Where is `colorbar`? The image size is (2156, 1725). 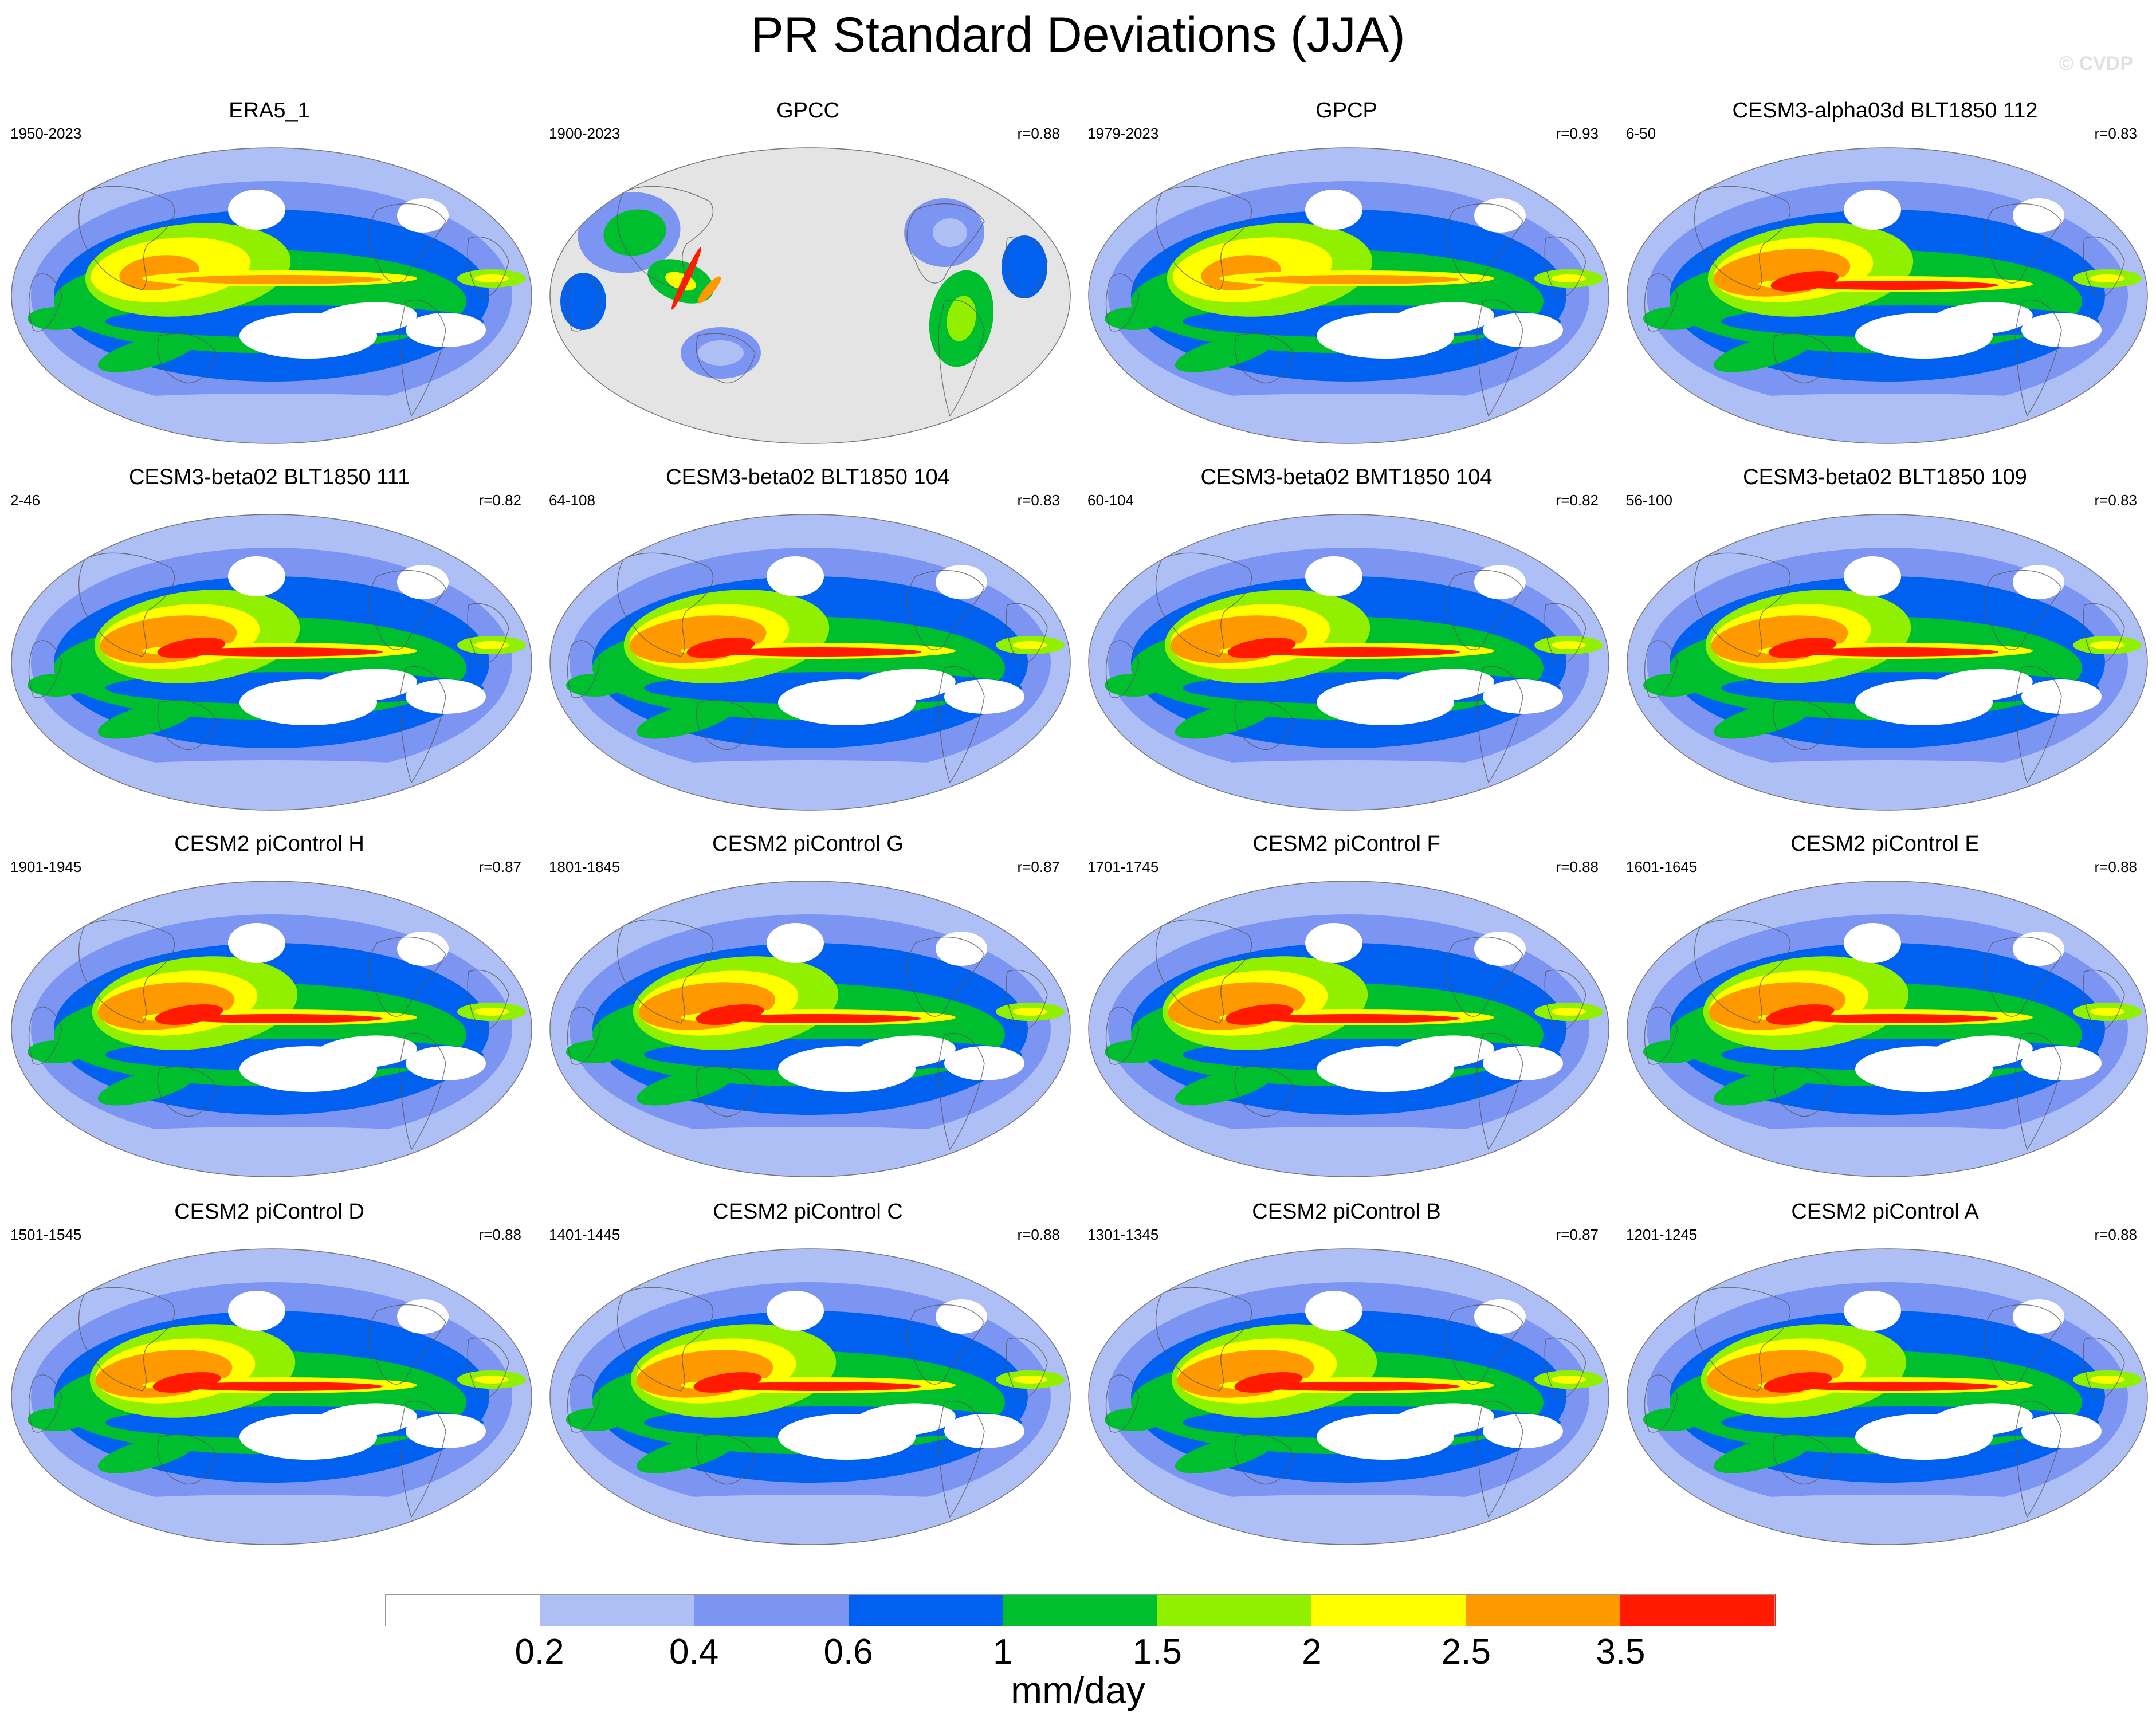
colorbar is located at coordinates (1080, 1610).